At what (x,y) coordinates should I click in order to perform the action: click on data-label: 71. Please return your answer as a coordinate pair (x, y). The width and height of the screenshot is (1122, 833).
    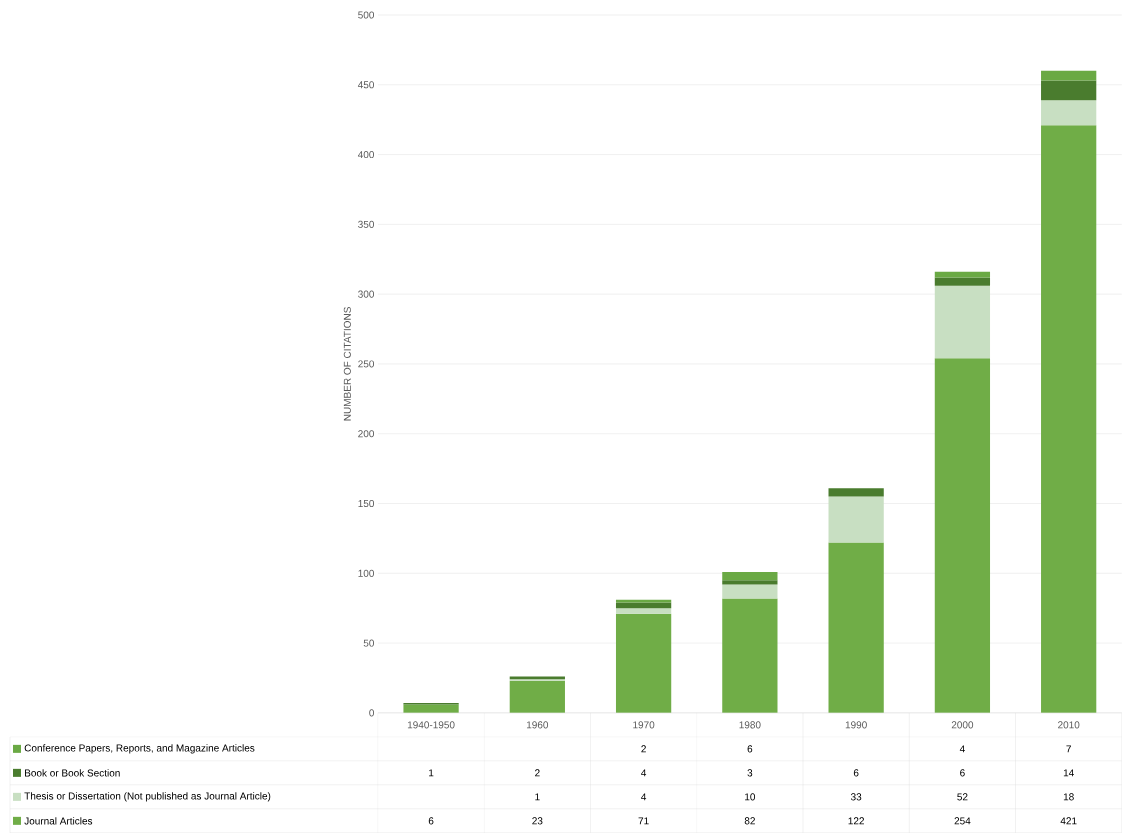
    Looking at the image, I should click on (643, 821).